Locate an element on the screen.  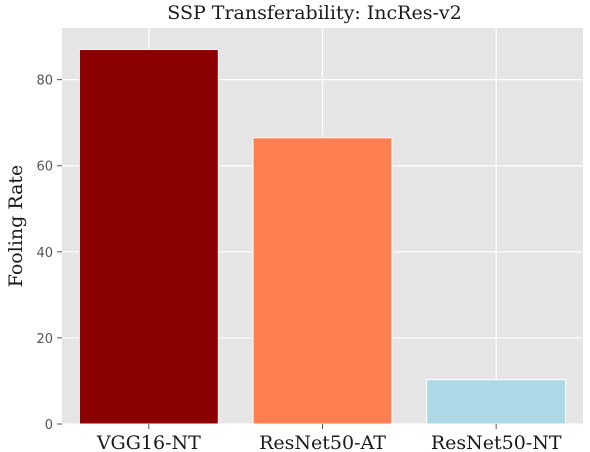
y-tick-label: 80 is located at coordinates (44, 81).